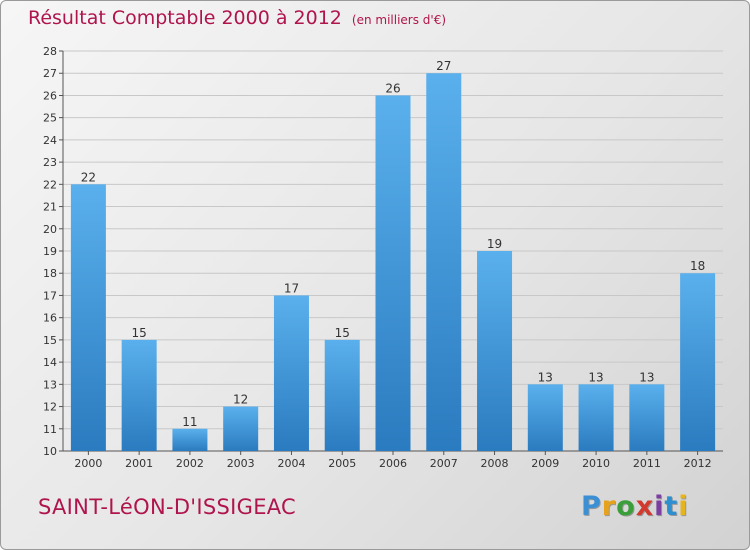 The height and width of the screenshot is (550, 750). What do you see at coordinates (50, 407) in the screenshot?
I see `y-tick-label: 12` at bounding box center [50, 407].